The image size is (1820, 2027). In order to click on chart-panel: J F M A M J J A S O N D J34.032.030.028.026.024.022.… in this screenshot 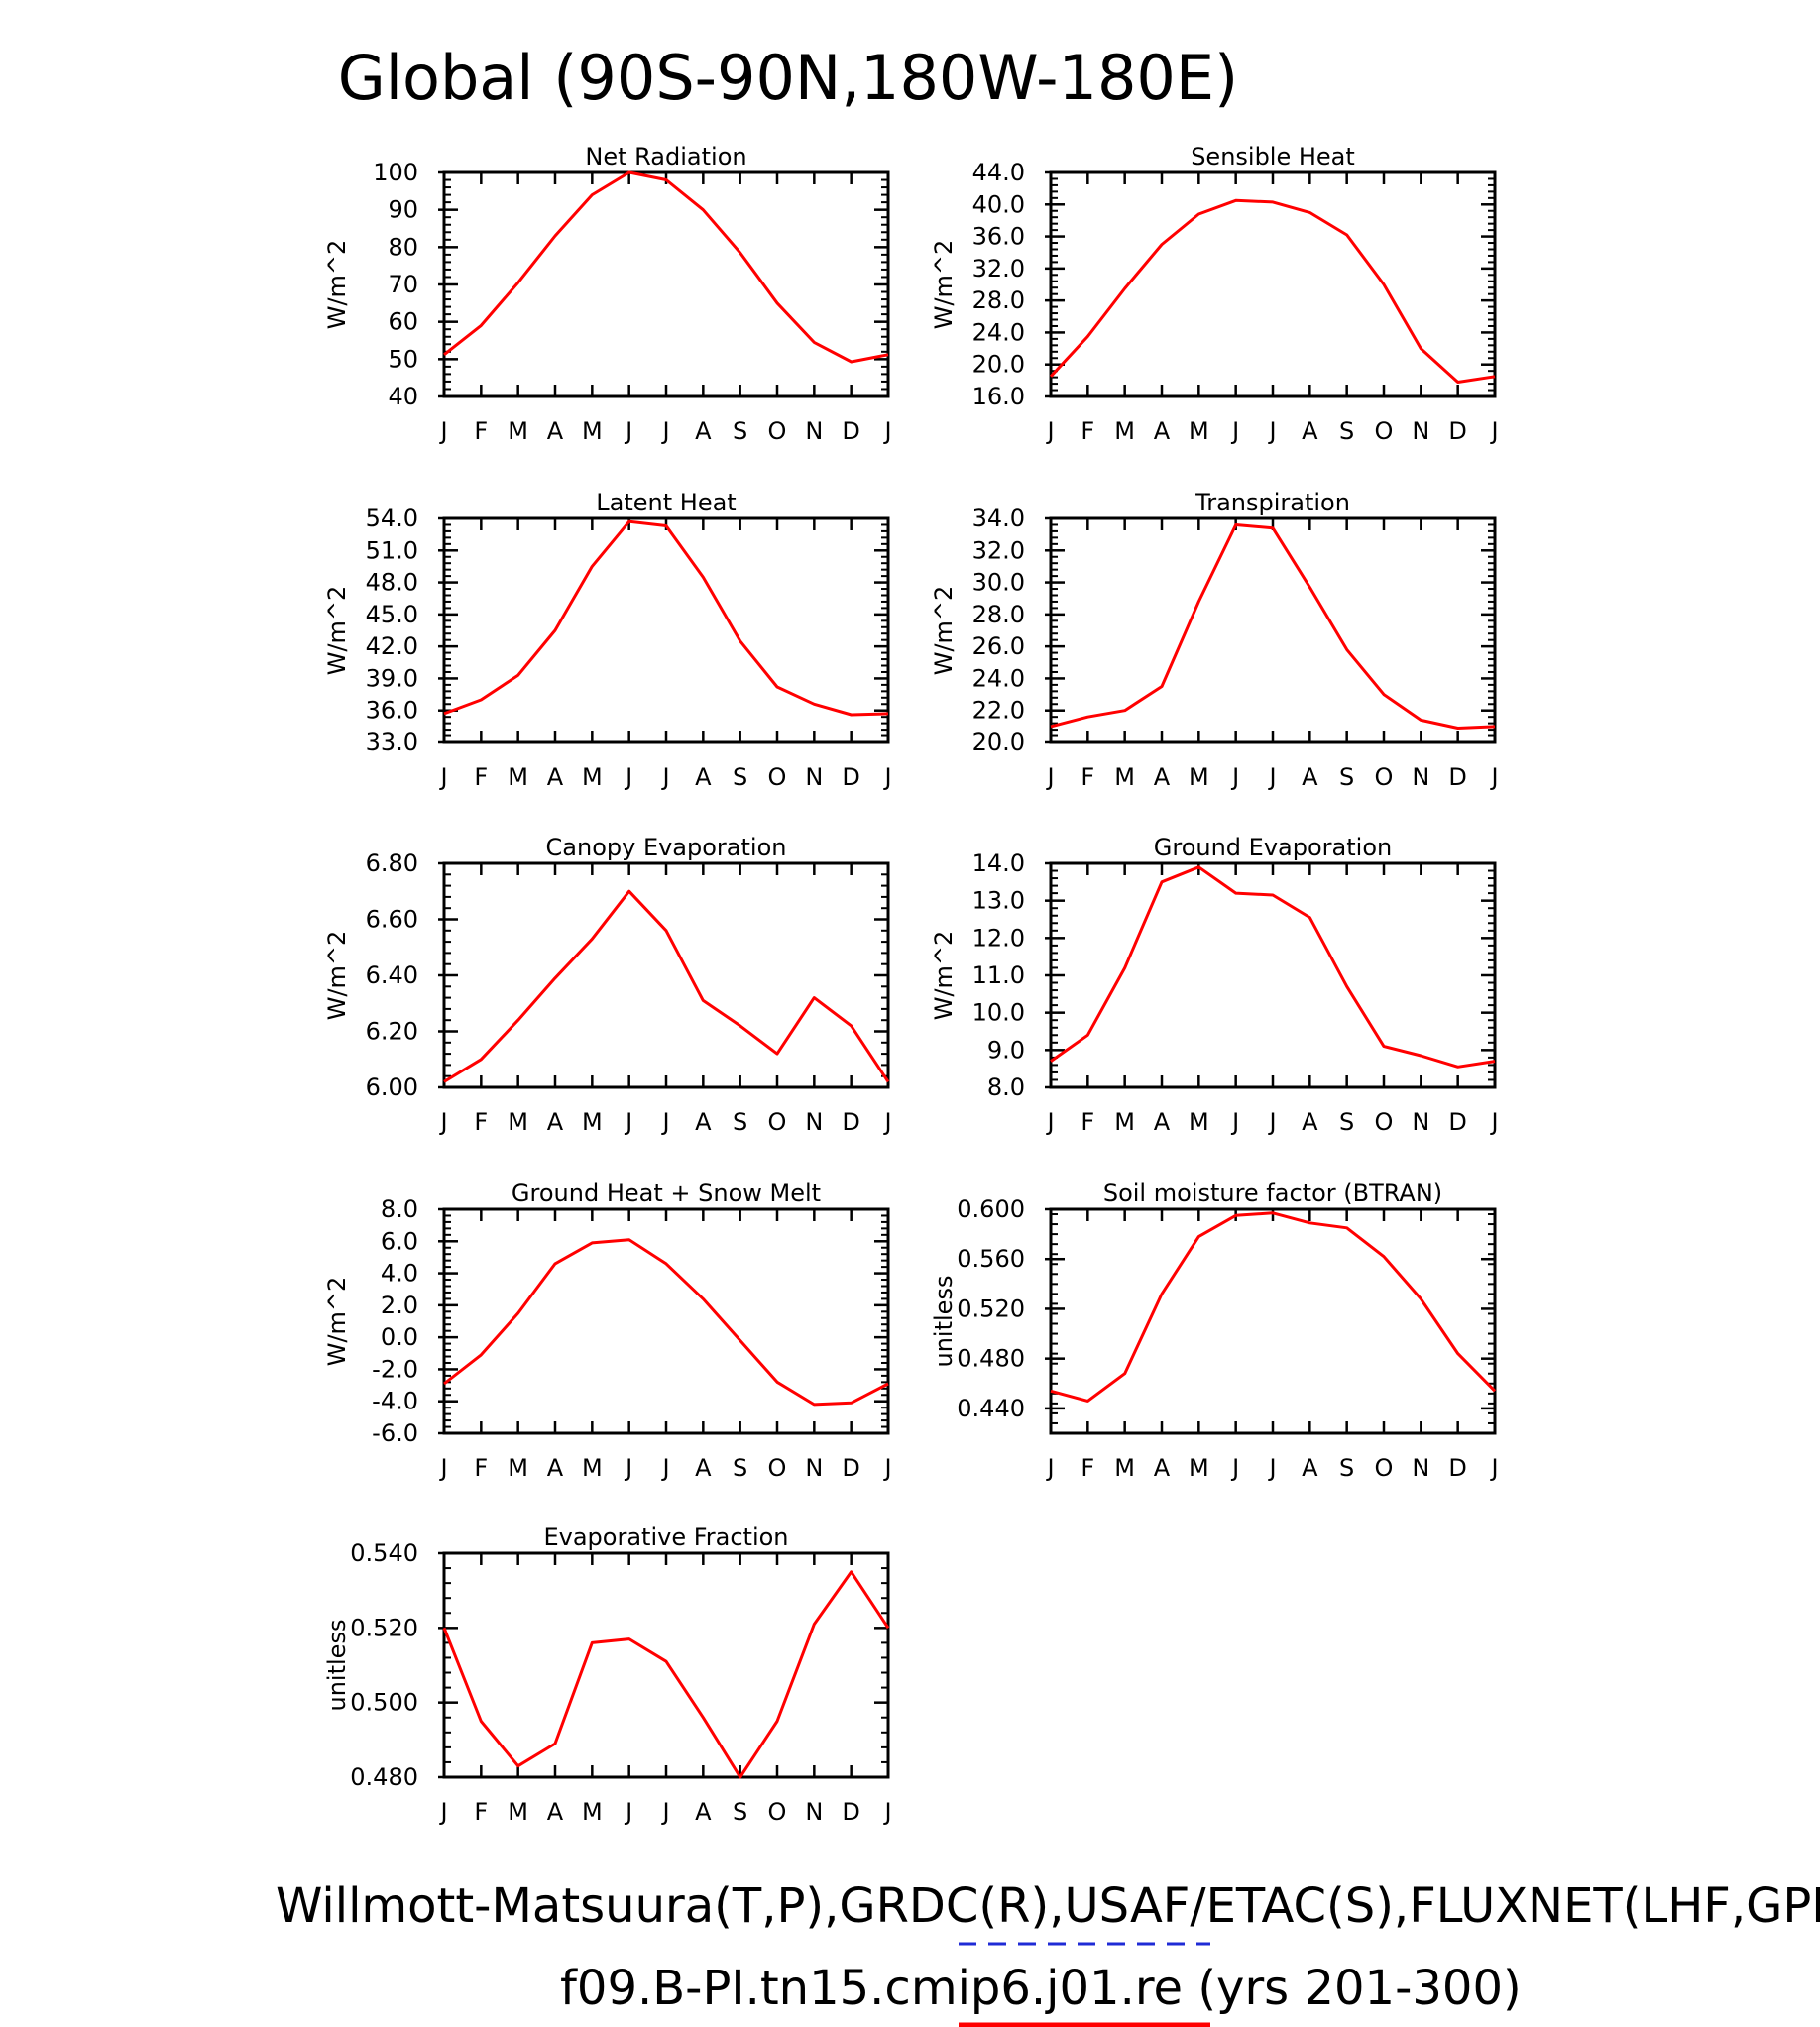, I will do `click(1214, 640)`.